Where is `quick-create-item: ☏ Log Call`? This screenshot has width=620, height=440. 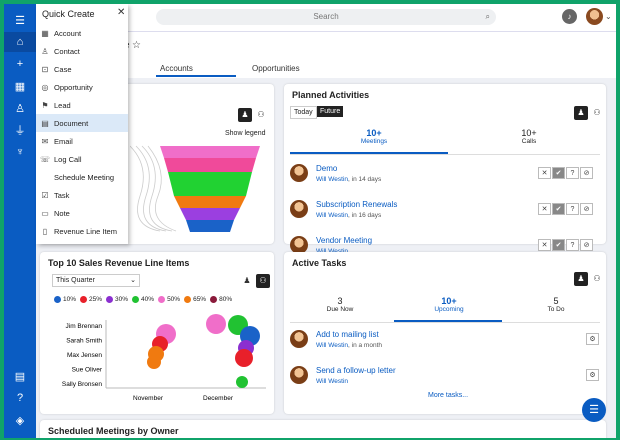
quick-create-item: ☏ Log Call is located at coordinates (82, 159).